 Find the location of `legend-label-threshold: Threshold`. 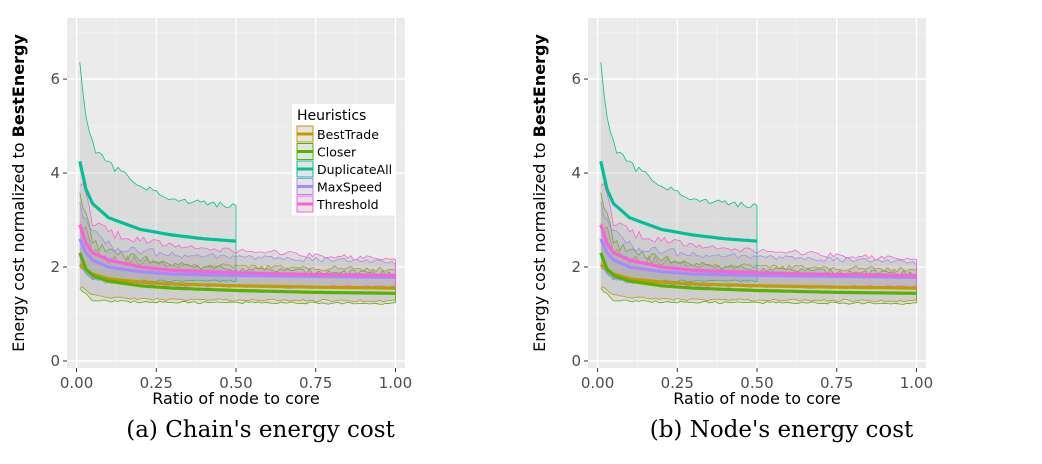

legend-label-threshold: Threshold is located at coordinates (347, 204).